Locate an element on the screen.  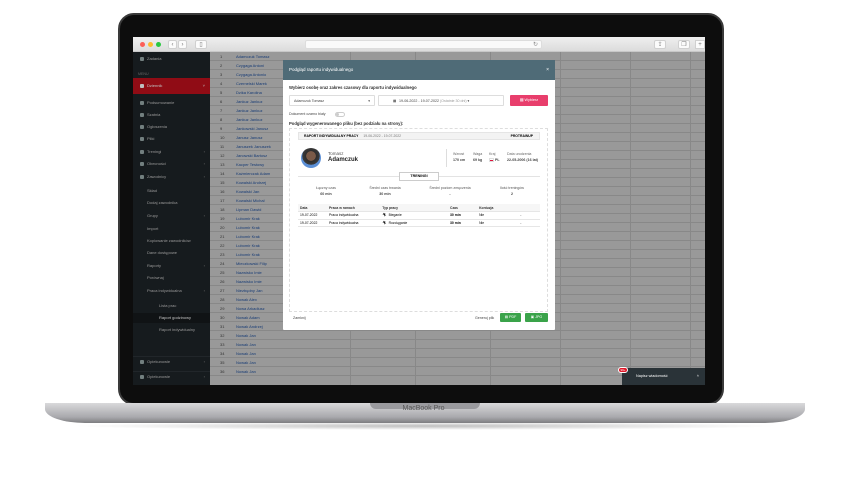
chevron-right-icon: › is located at coordinates (204, 376).